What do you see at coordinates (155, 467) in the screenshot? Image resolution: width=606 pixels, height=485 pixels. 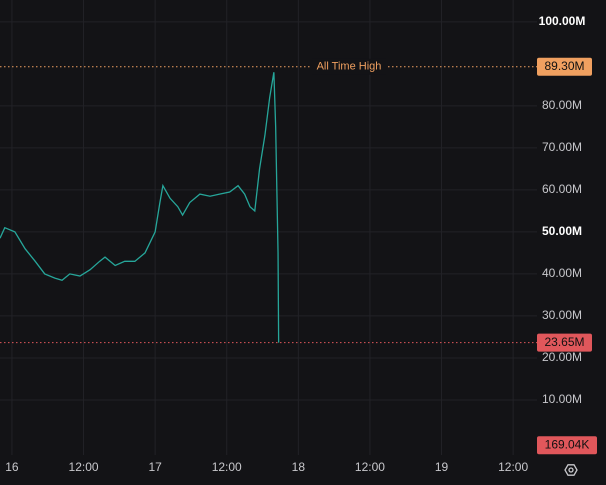 I see `x-tick-label: 17` at bounding box center [155, 467].